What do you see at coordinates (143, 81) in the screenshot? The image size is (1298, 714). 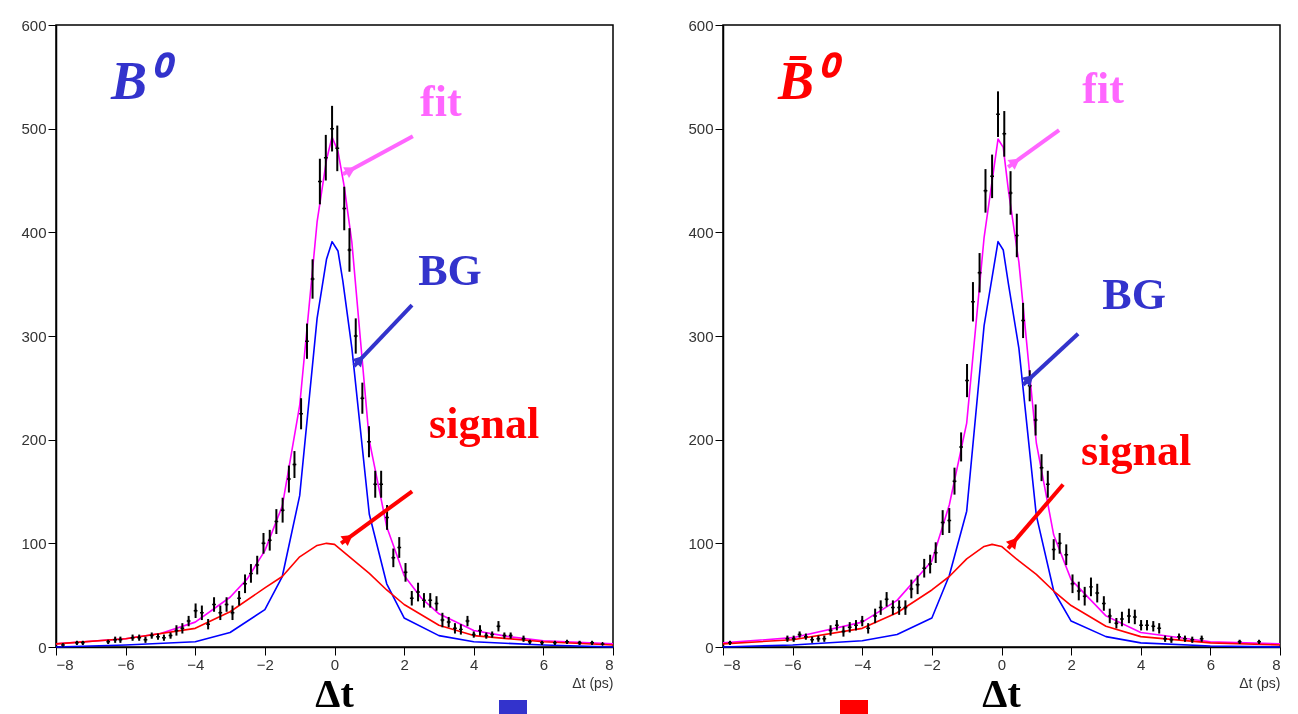 I see `text: B⁰` at bounding box center [143, 81].